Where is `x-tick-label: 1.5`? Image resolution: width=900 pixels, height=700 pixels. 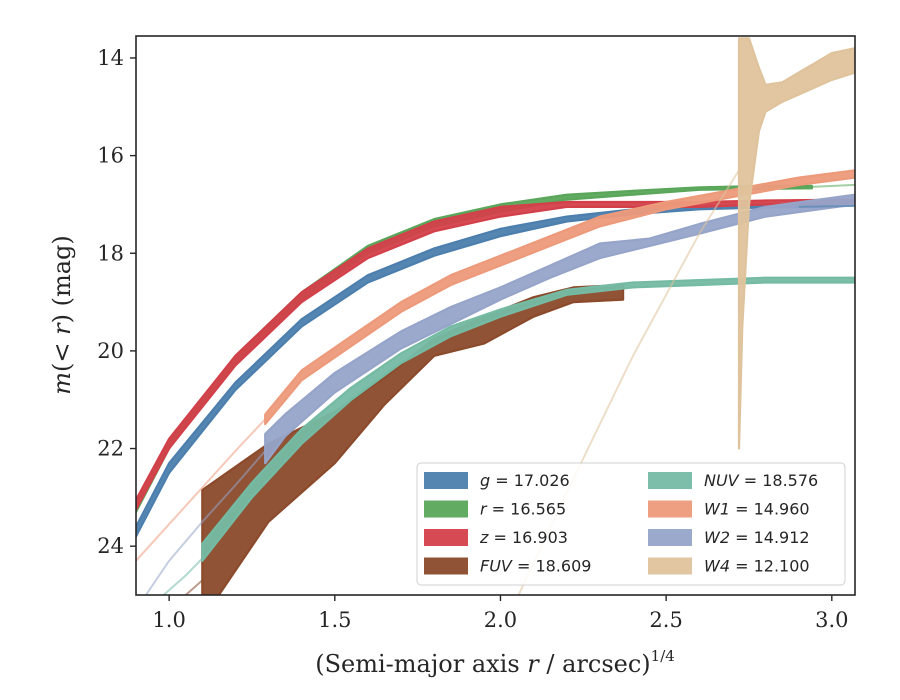 x-tick-label: 1.5 is located at coordinates (334, 620).